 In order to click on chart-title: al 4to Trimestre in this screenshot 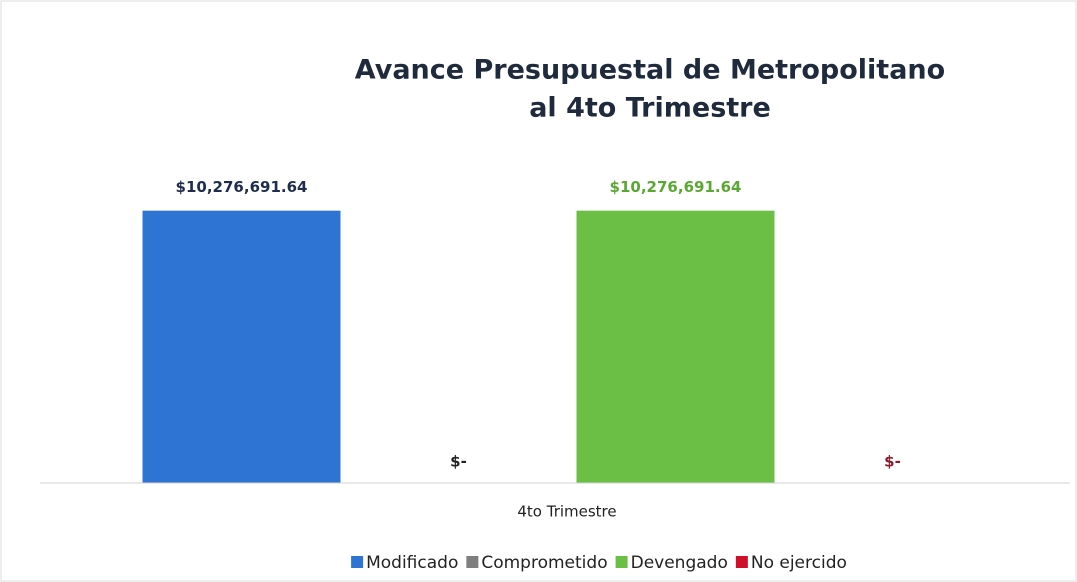, I will do `click(650, 108)`.